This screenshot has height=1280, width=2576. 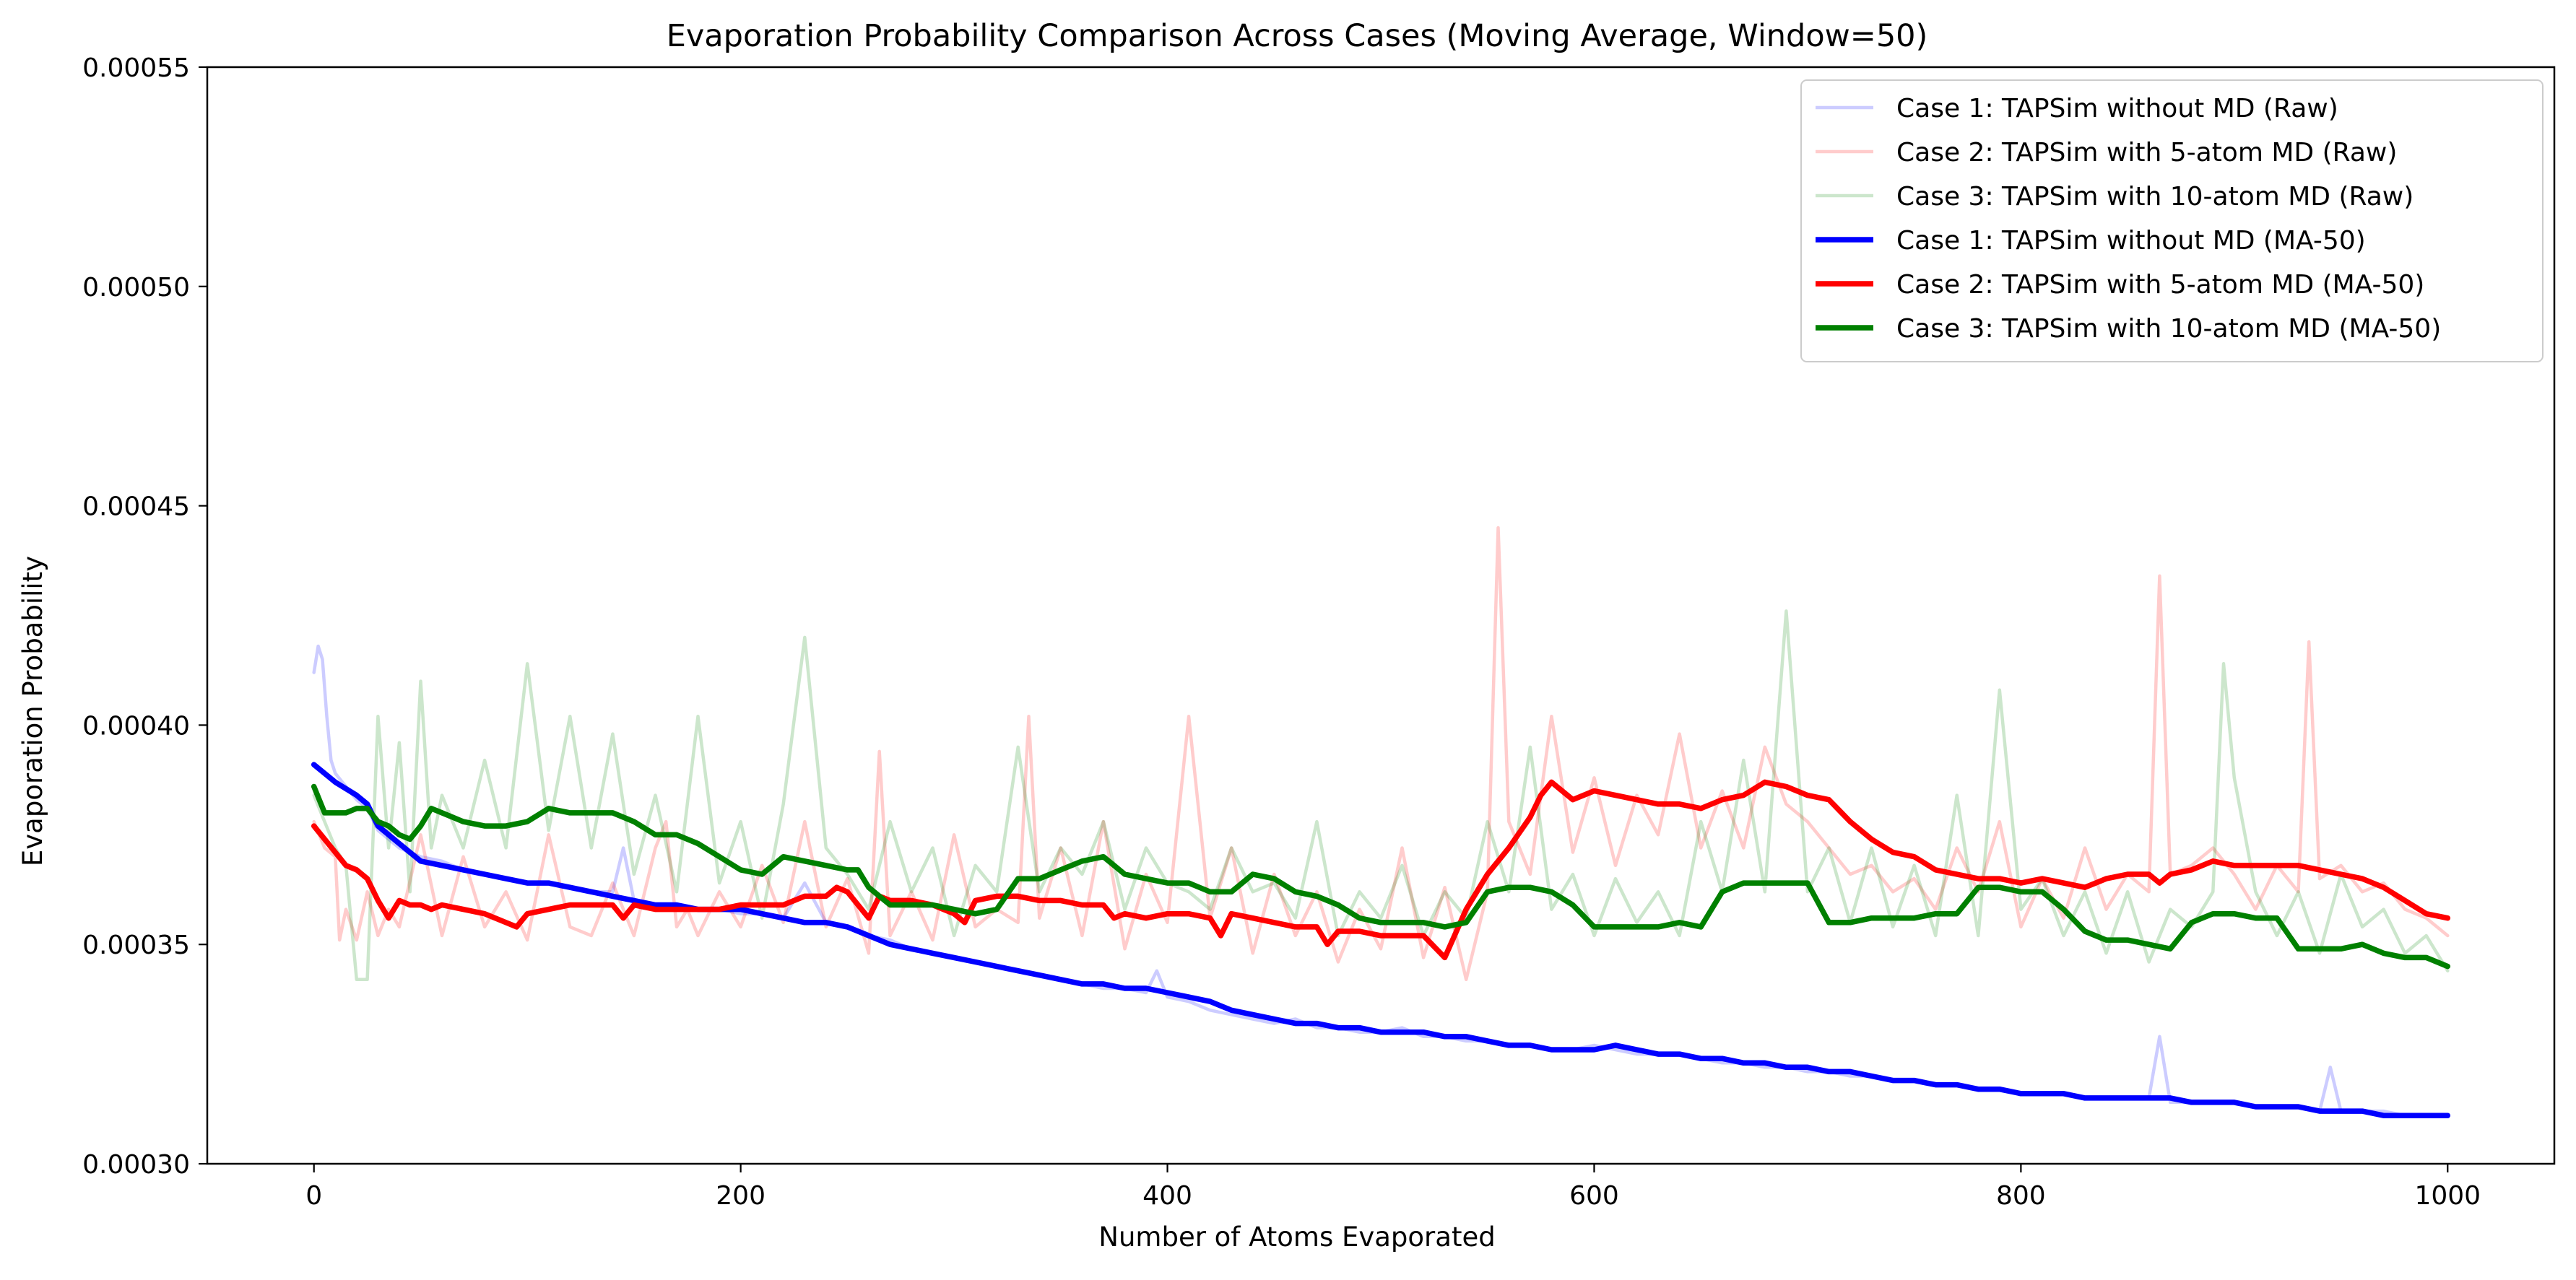 What do you see at coordinates (313, 1196) in the screenshot?
I see `x-tick-label: 0` at bounding box center [313, 1196].